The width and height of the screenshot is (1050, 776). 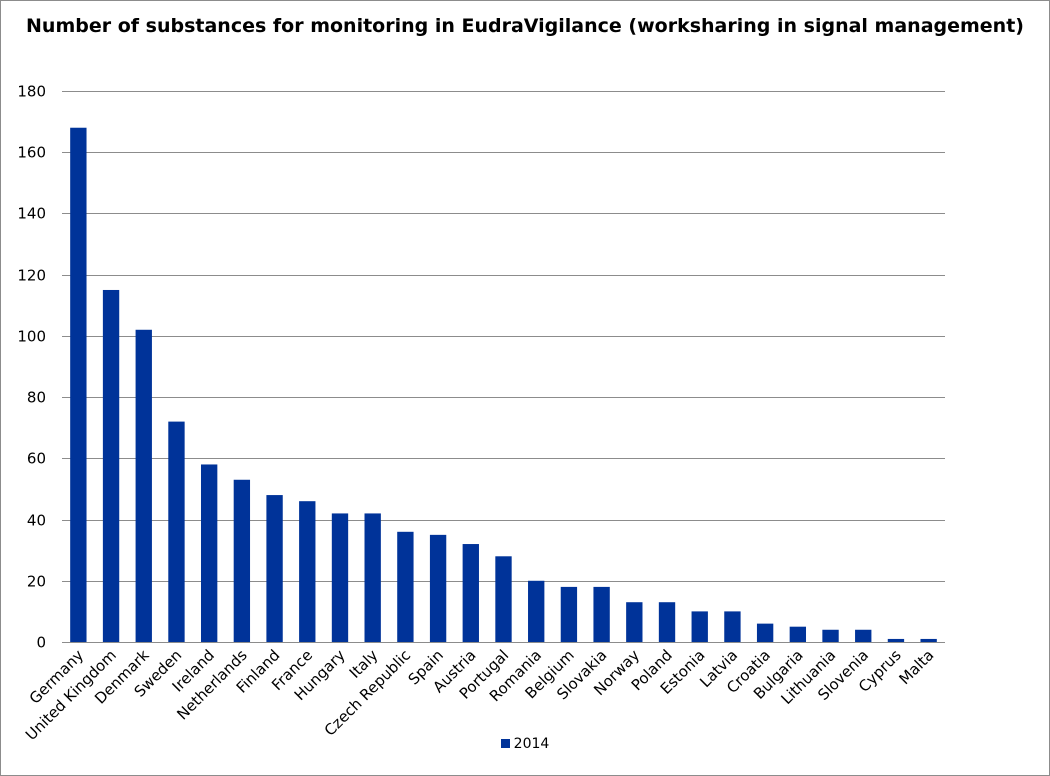 What do you see at coordinates (732, 626) in the screenshot?
I see `bar-latvia` at bounding box center [732, 626].